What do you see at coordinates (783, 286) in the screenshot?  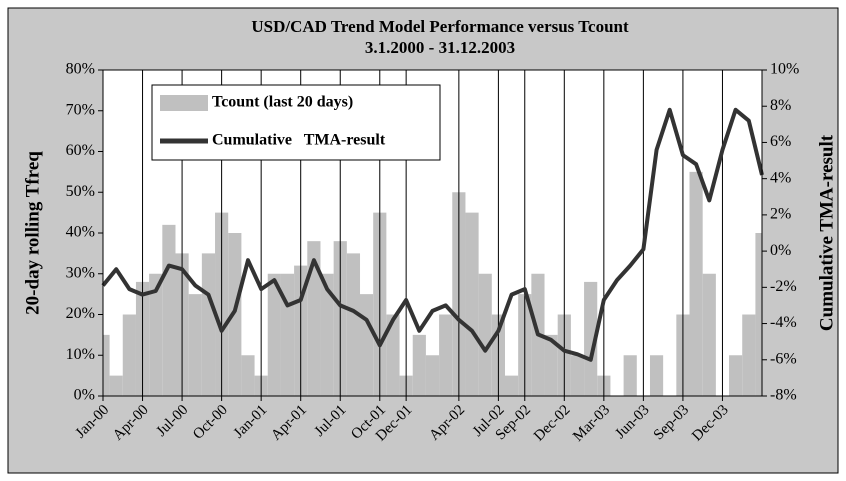 I see `y2-tick-label: -2%` at bounding box center [783, 286].